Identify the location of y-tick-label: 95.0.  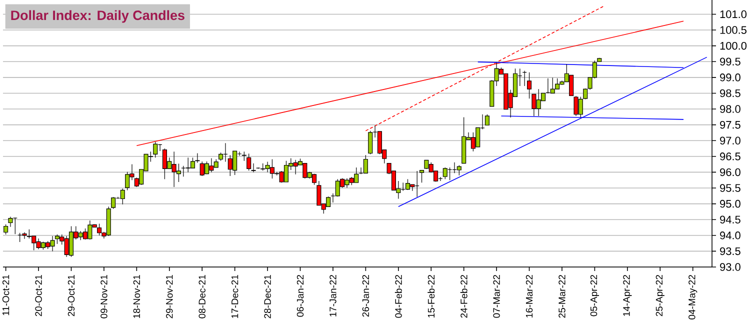
(730, 204).